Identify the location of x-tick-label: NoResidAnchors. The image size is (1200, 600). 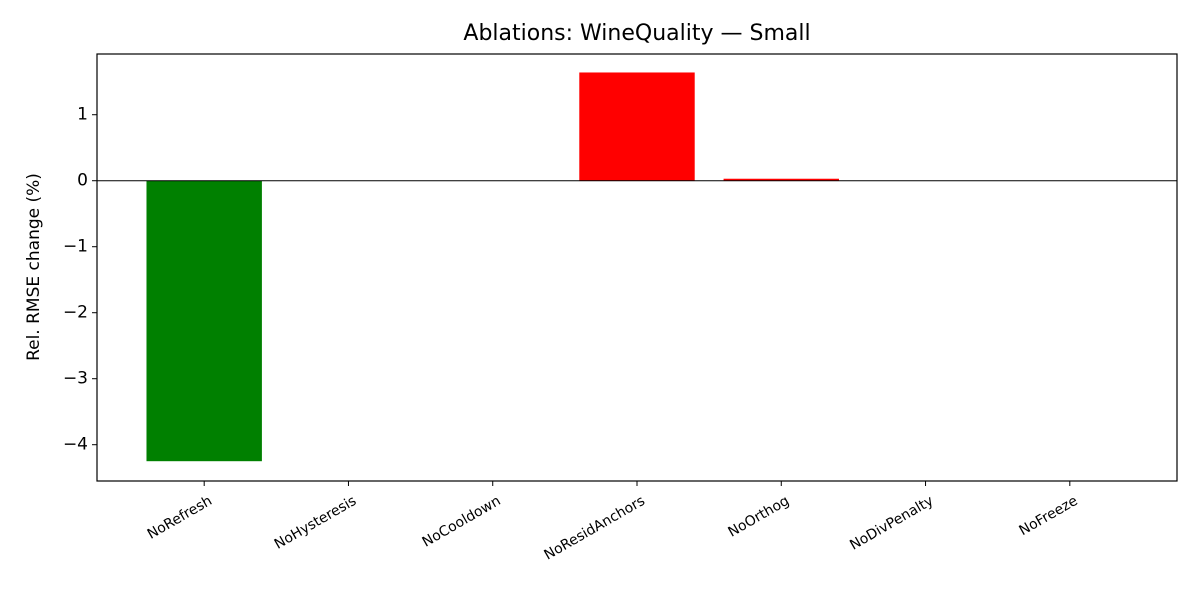
(595, 528).